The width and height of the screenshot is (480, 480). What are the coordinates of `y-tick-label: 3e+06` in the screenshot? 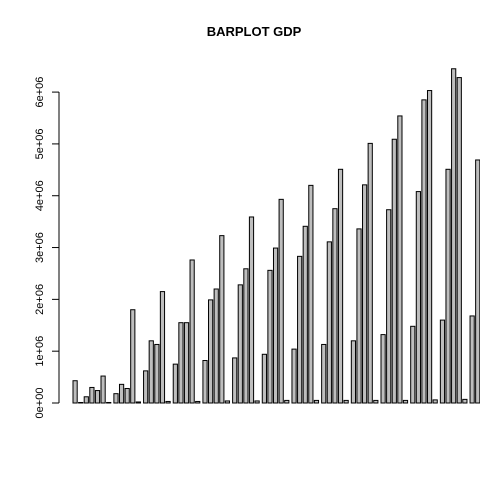 It's located at (40, 247).